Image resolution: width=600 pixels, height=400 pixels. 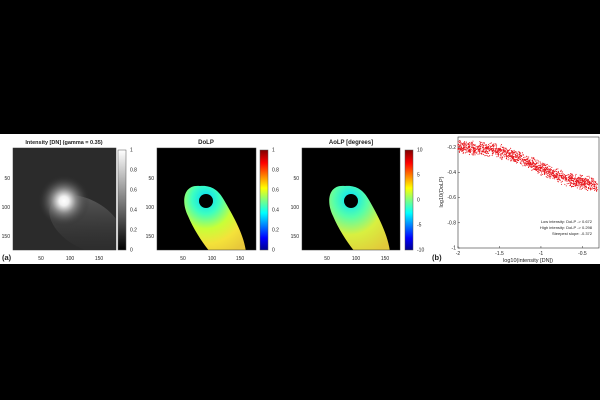 What do you see at coordinates (150, 208) in the screenshot?
I see `dolp-ytick-100: 100` at bounding box center [150, 208].